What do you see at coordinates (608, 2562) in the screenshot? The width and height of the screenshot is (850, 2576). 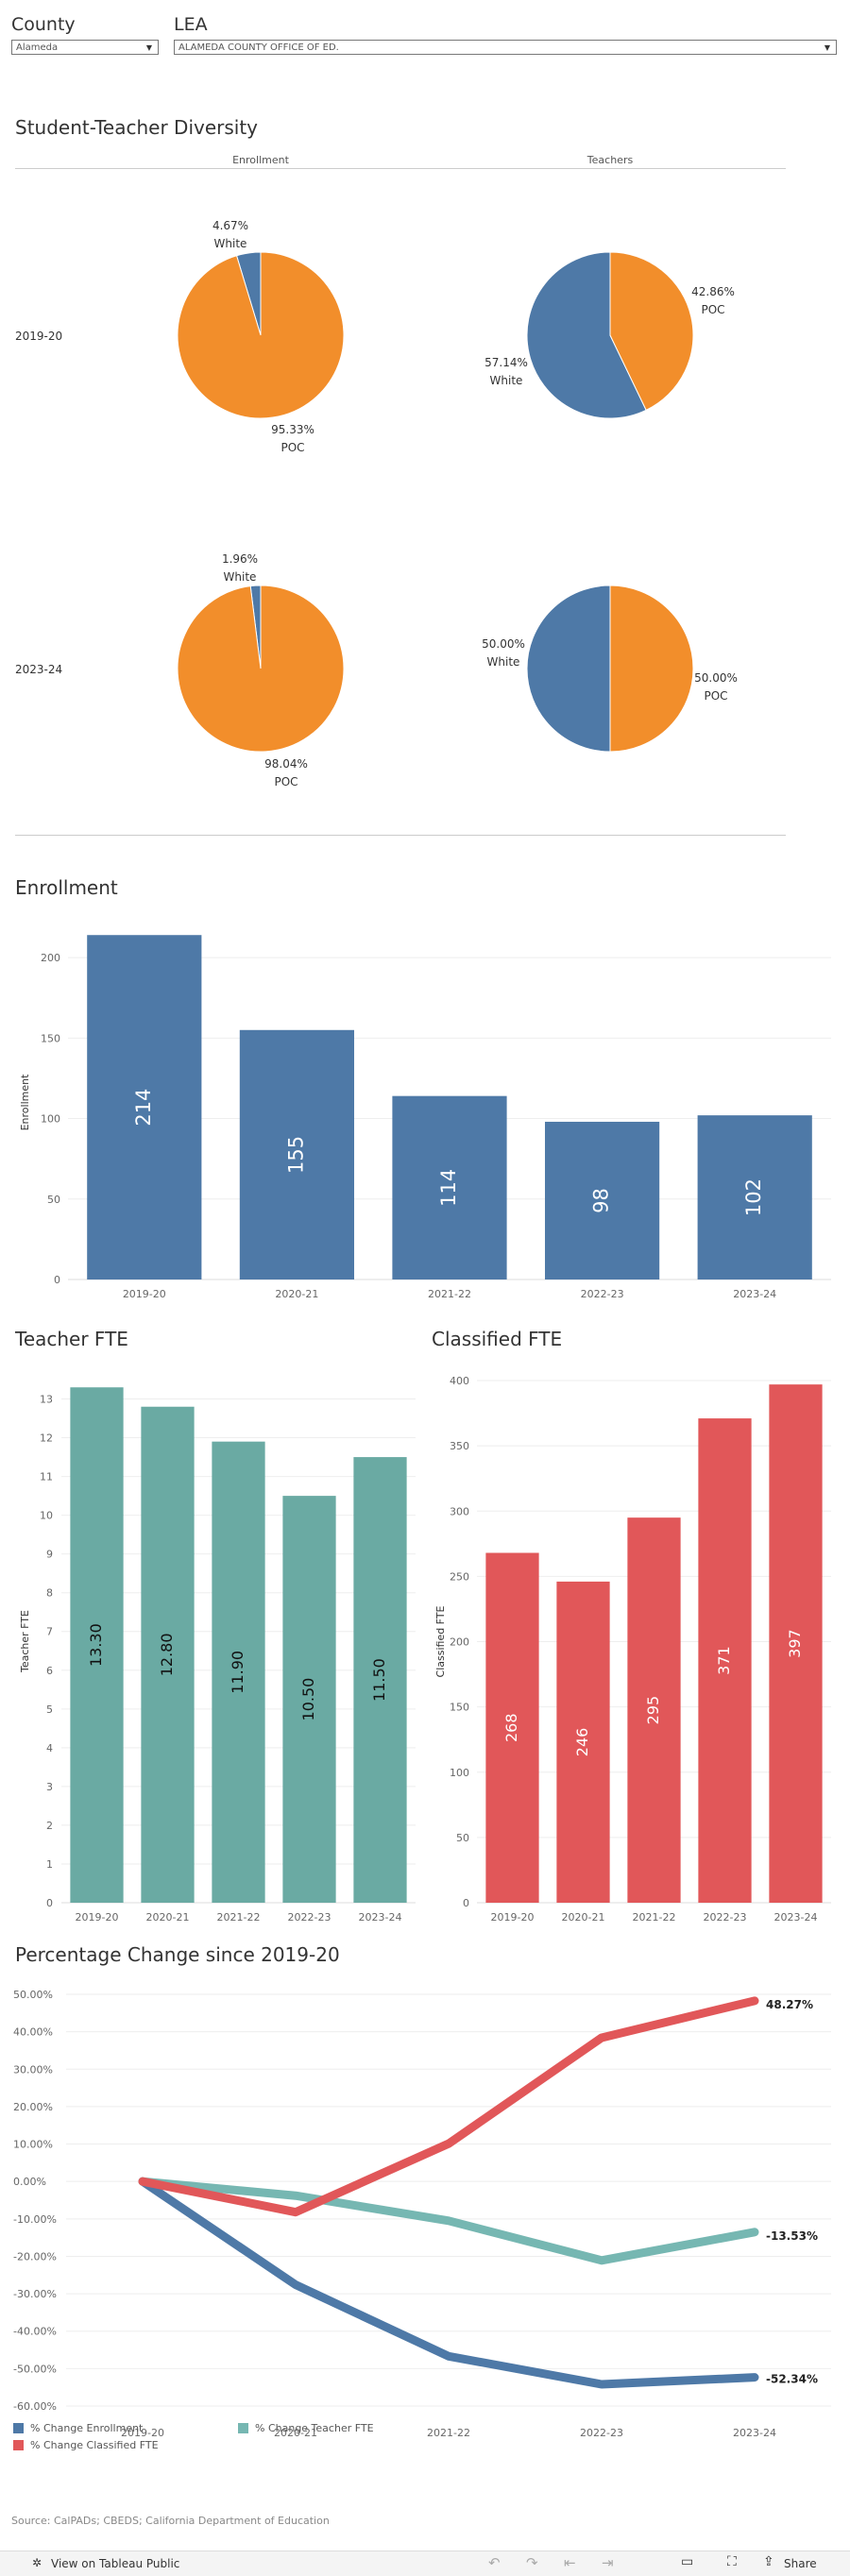 I see `pause-icon: ⇥` at bounding box center [608, 2562].